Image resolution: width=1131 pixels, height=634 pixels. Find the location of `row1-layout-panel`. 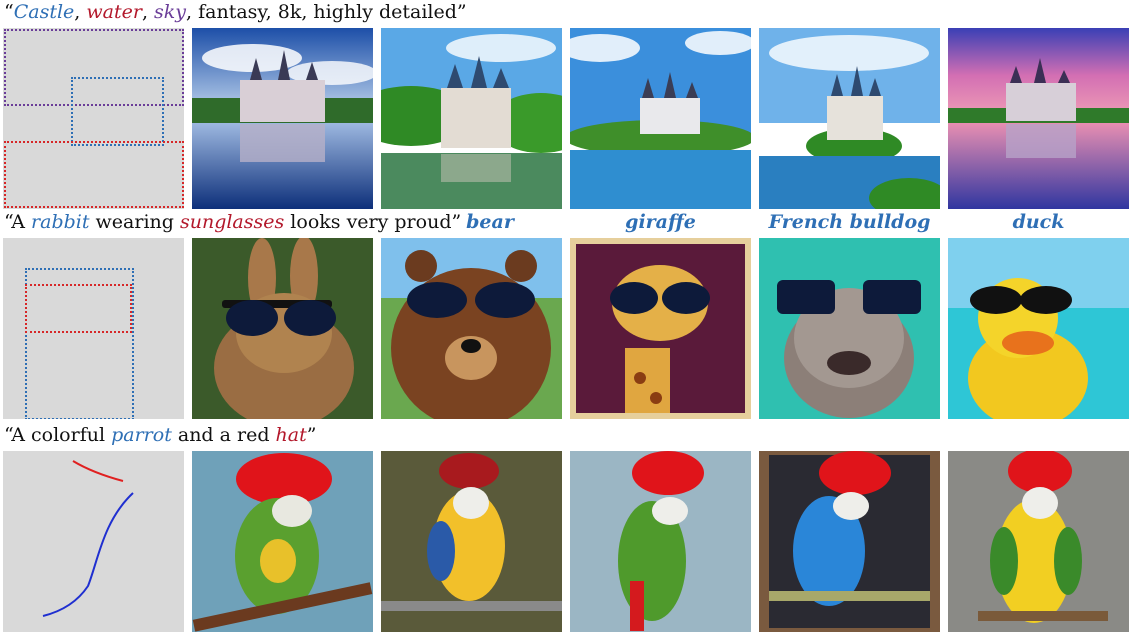

row1-layout-panel is located at coordinates (93, 118).